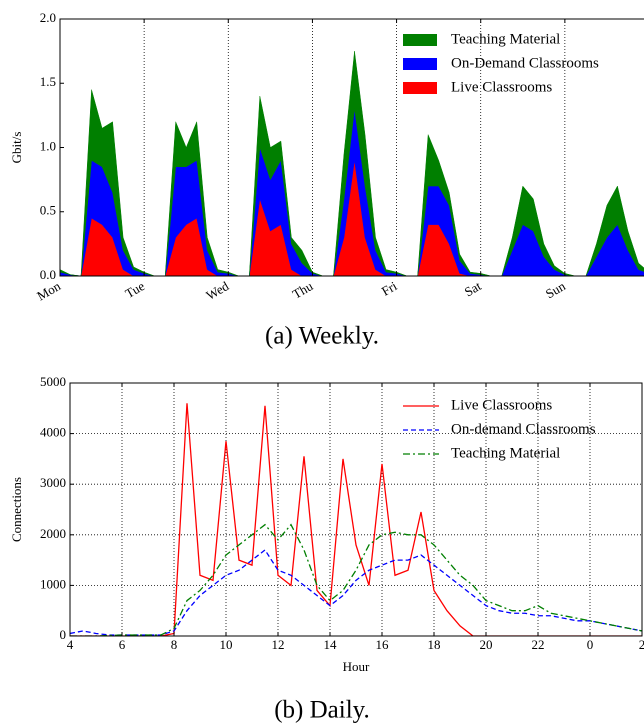 This screenshot has width=644, height=727. I want to click on x-tick-label: 12, so click(278, 644).